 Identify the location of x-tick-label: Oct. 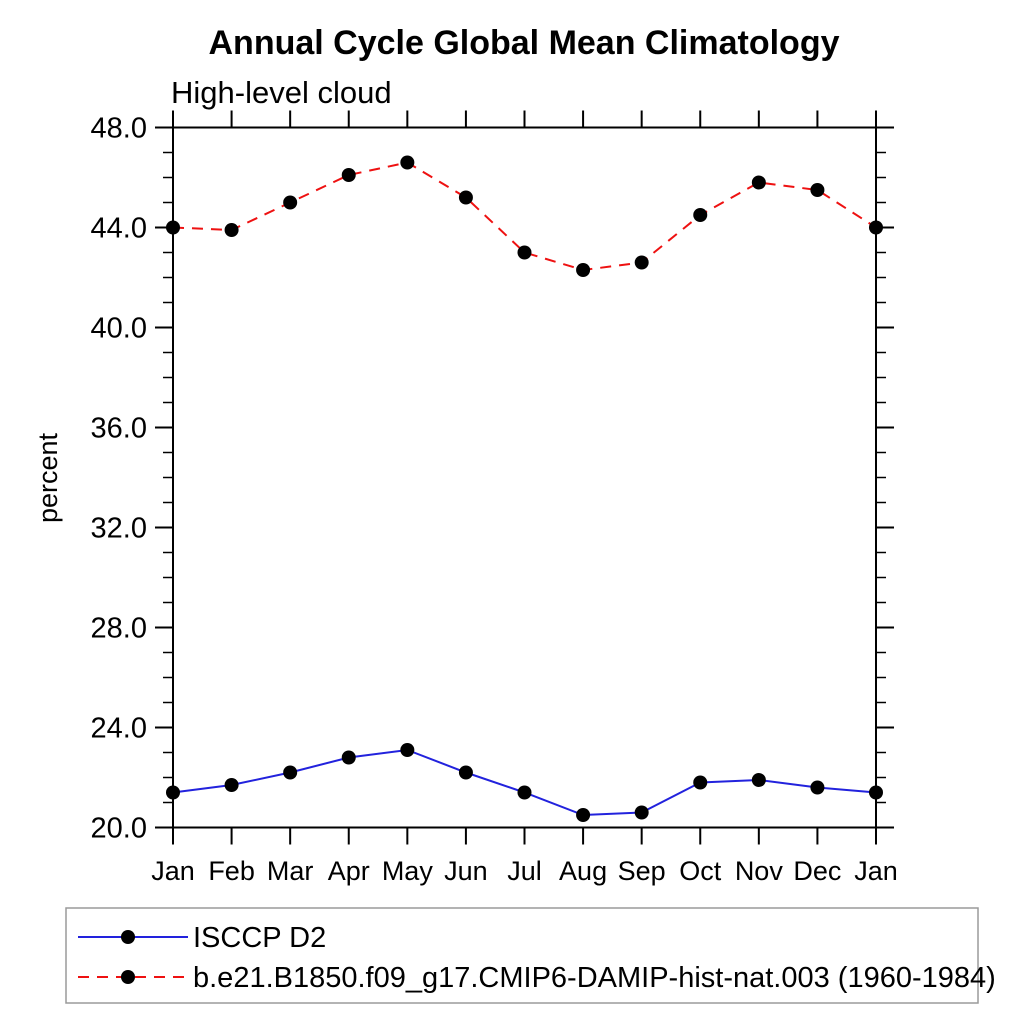
(700, 871).